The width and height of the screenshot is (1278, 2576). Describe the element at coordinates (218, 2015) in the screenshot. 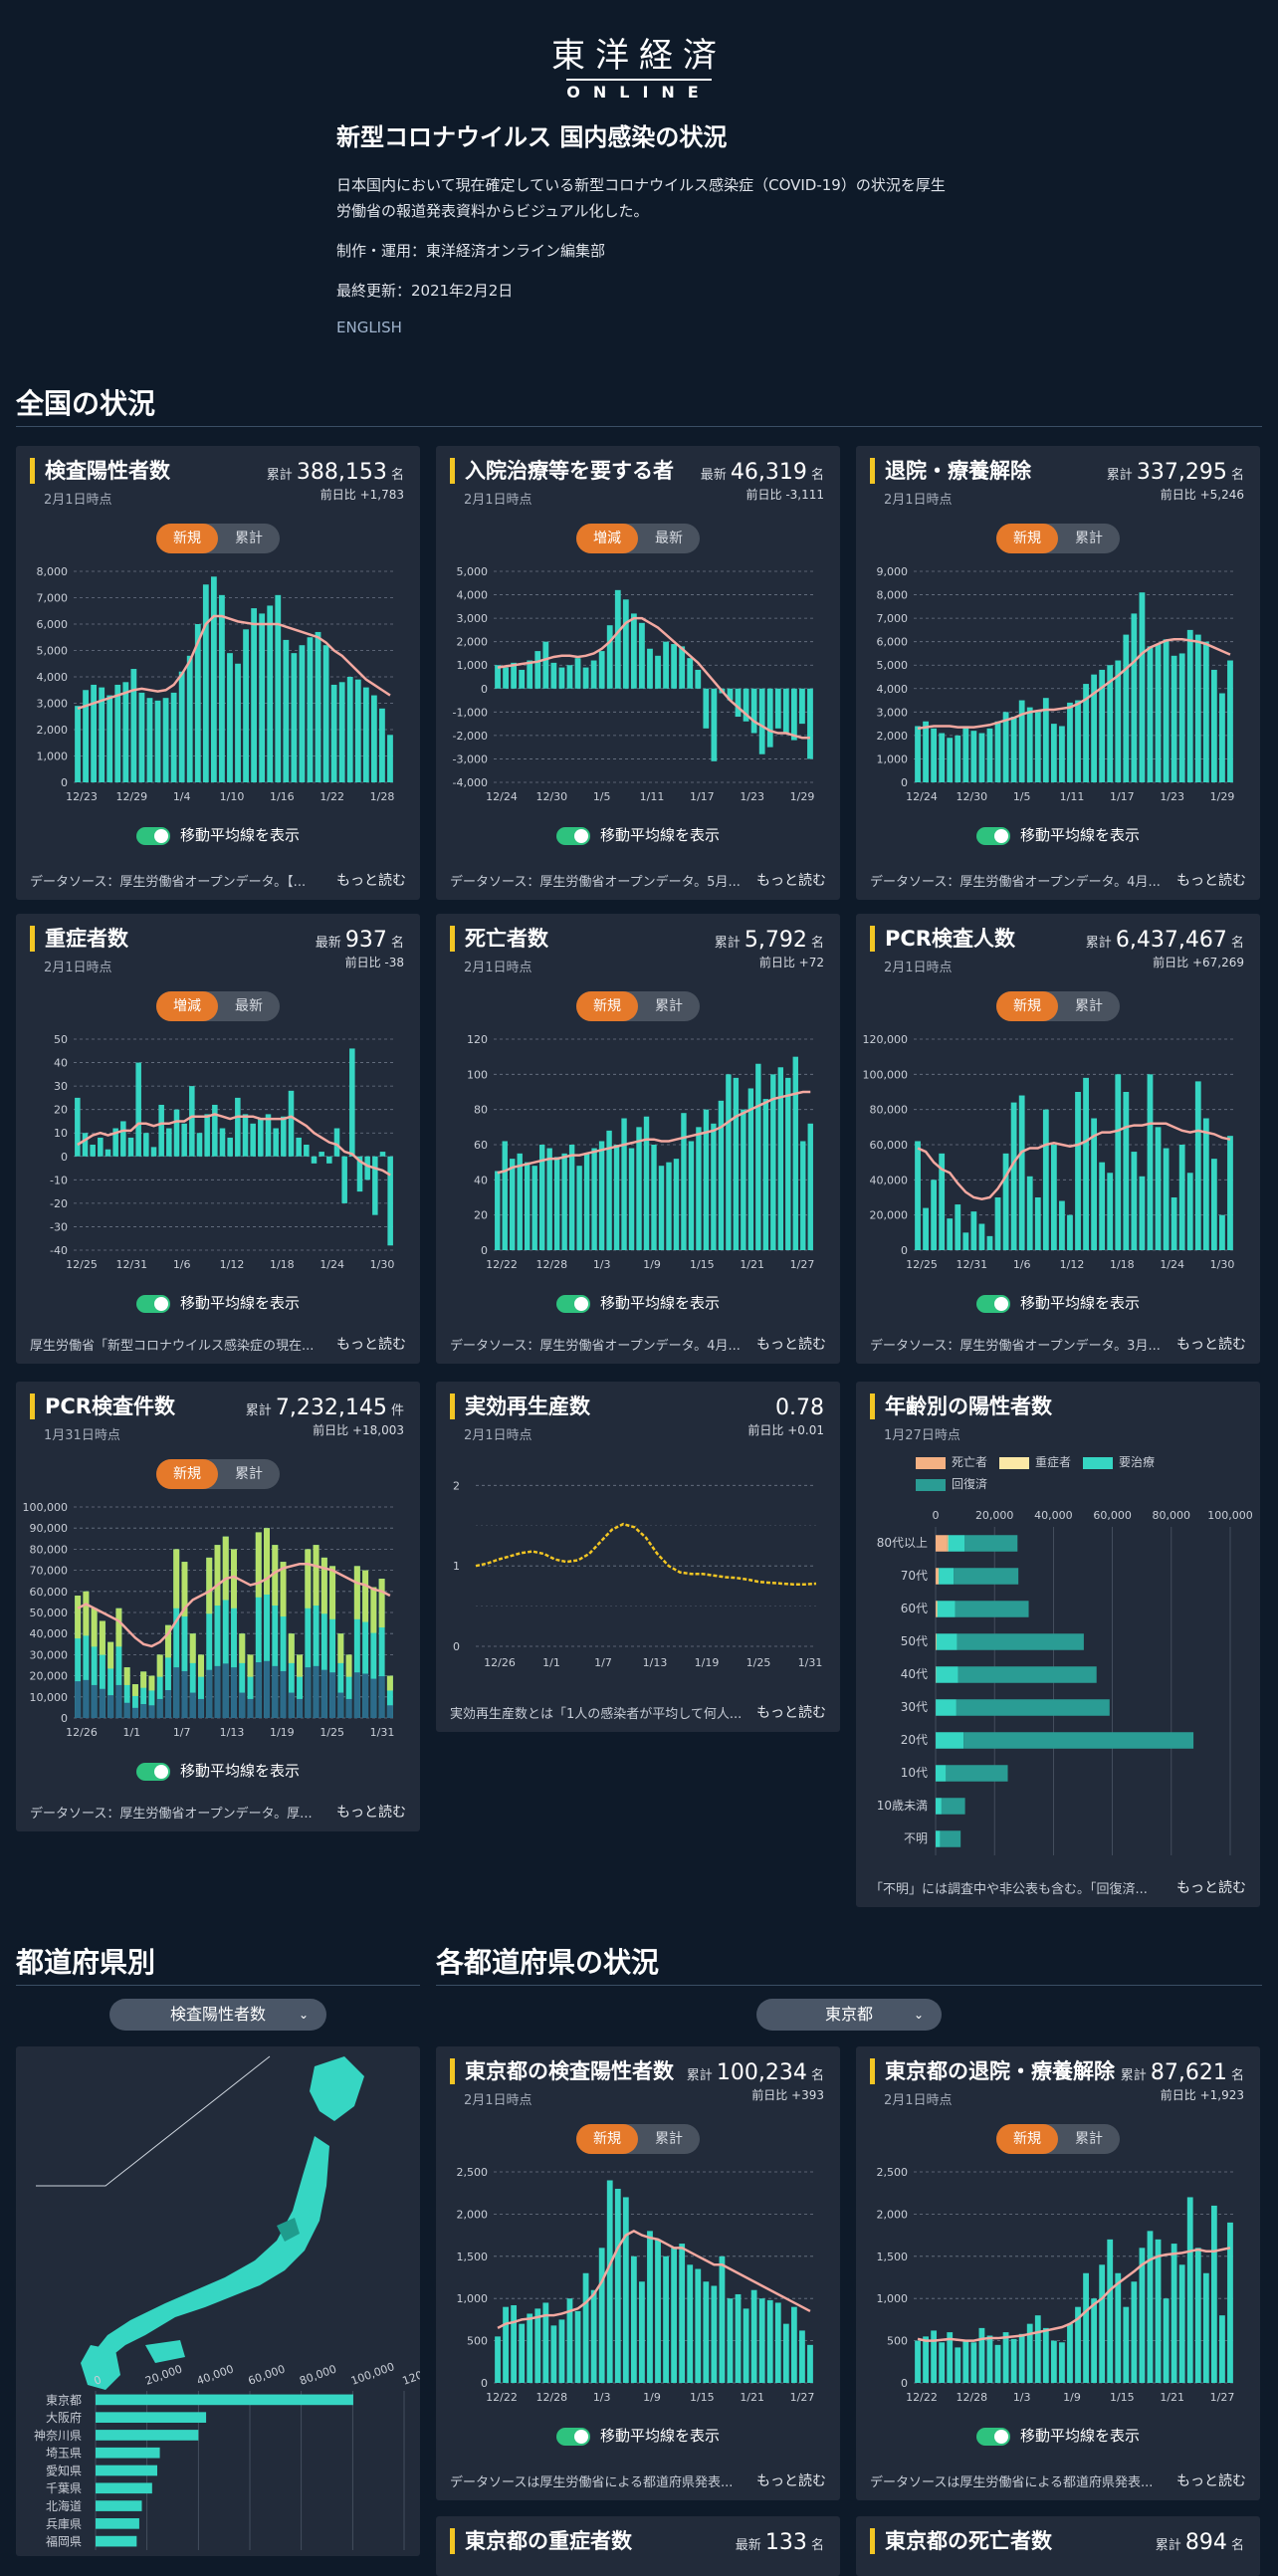

I see `prefecture-metric-select: 検査陽性者数⌄` at that location.